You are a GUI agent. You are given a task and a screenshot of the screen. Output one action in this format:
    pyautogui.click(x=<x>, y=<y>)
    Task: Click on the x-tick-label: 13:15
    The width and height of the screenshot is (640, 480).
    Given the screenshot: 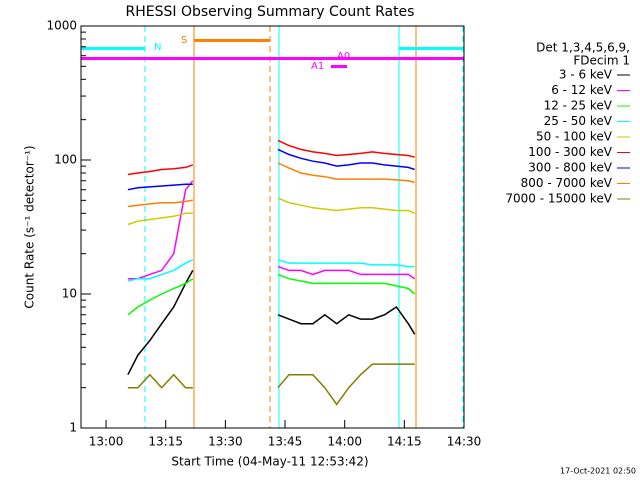 What is the action you would take?
    pyautogui.click(x=165, y=442)
    